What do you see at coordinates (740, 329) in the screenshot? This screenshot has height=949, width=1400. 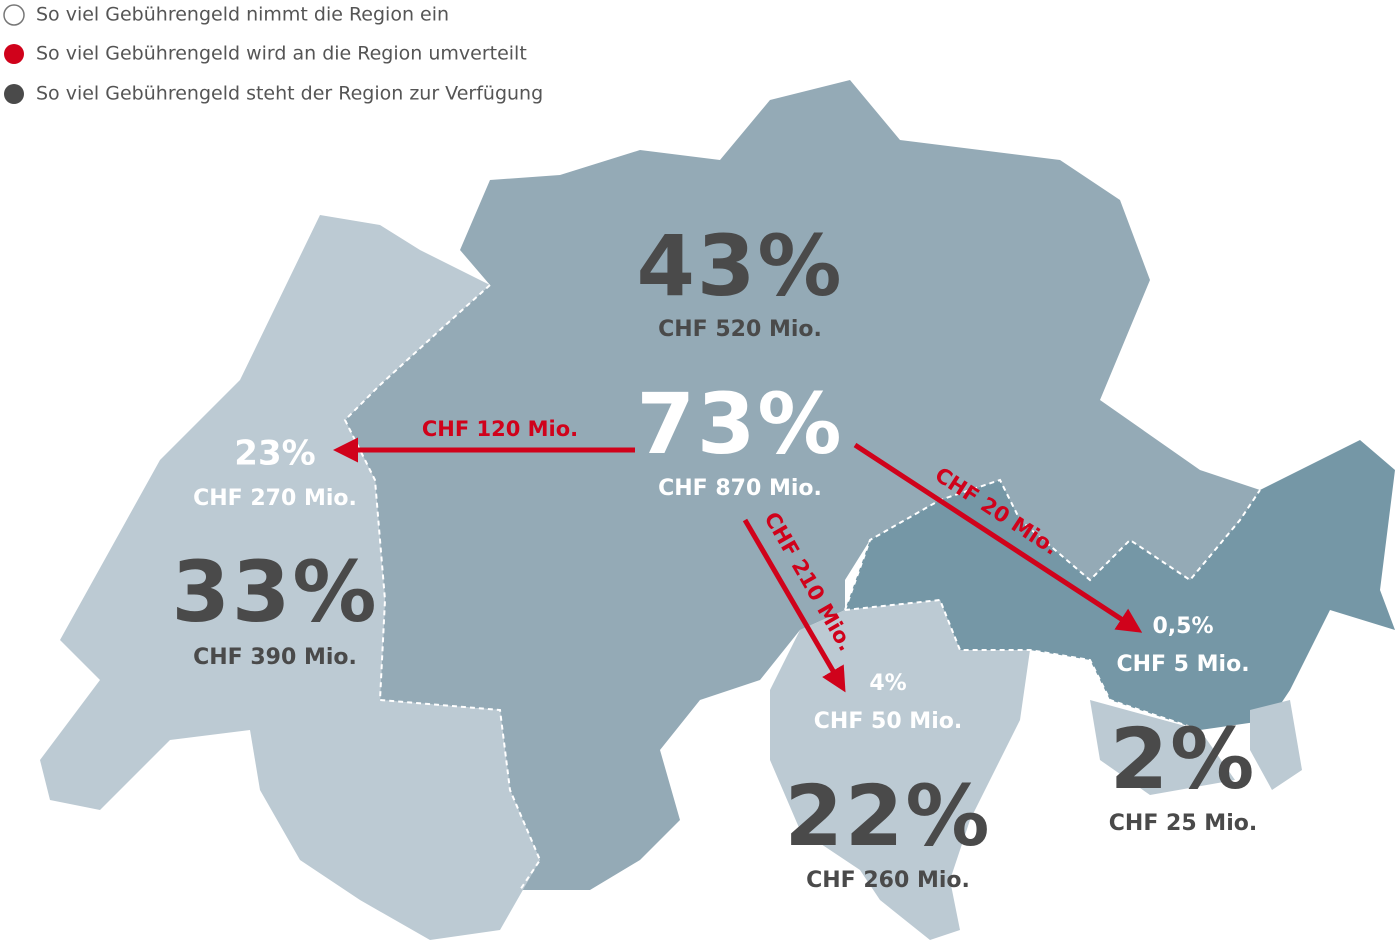 I see `available-amount: CHF 520 Mio.` at bounding box center [740, 329].